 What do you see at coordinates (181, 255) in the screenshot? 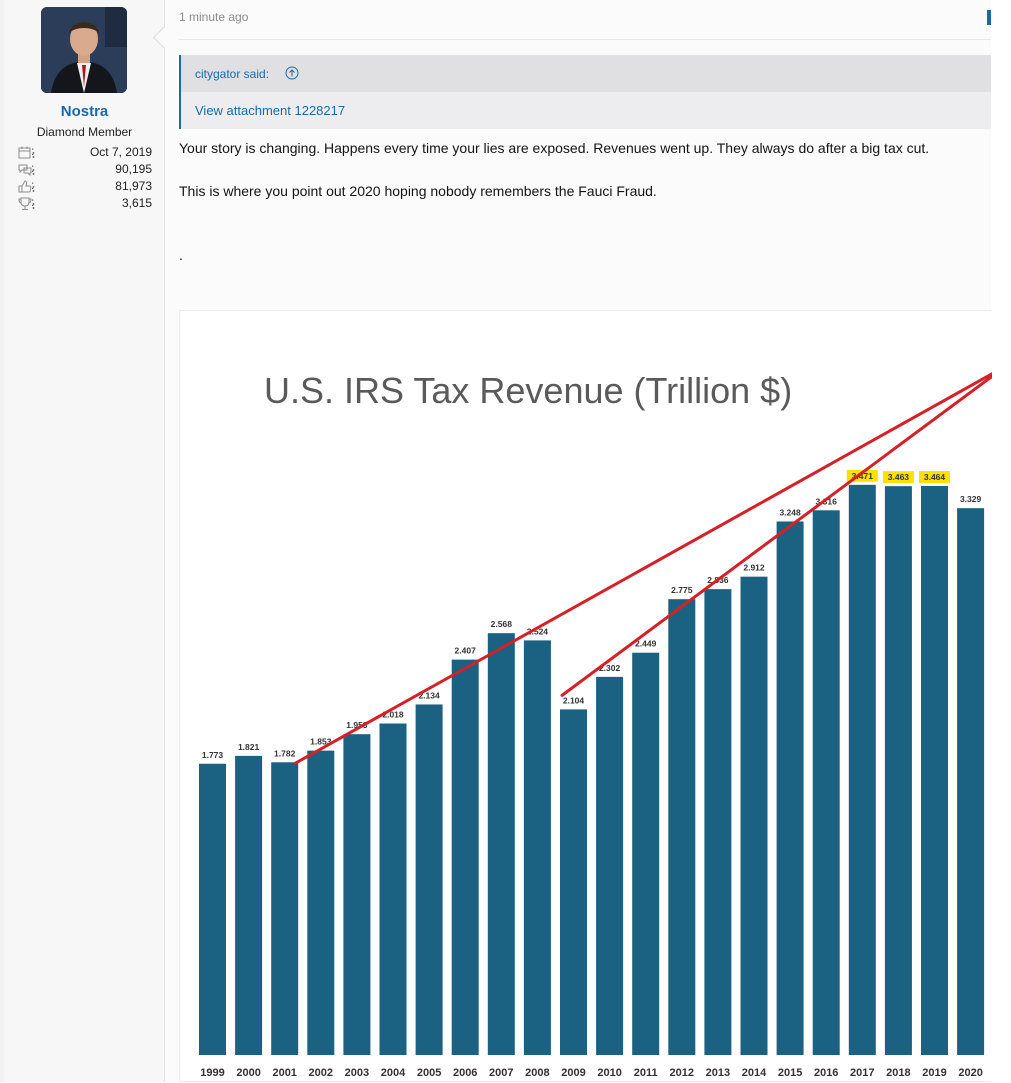
I see `message-line: .` at bounding box center [181, 255].